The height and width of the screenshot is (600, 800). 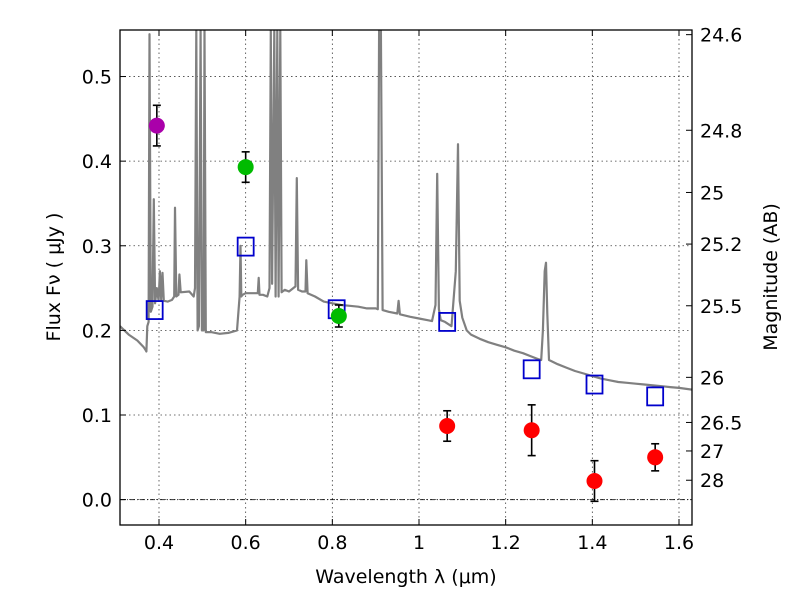 I want to click on y2-tick-label: 26.5, so click(x=721, y=423).